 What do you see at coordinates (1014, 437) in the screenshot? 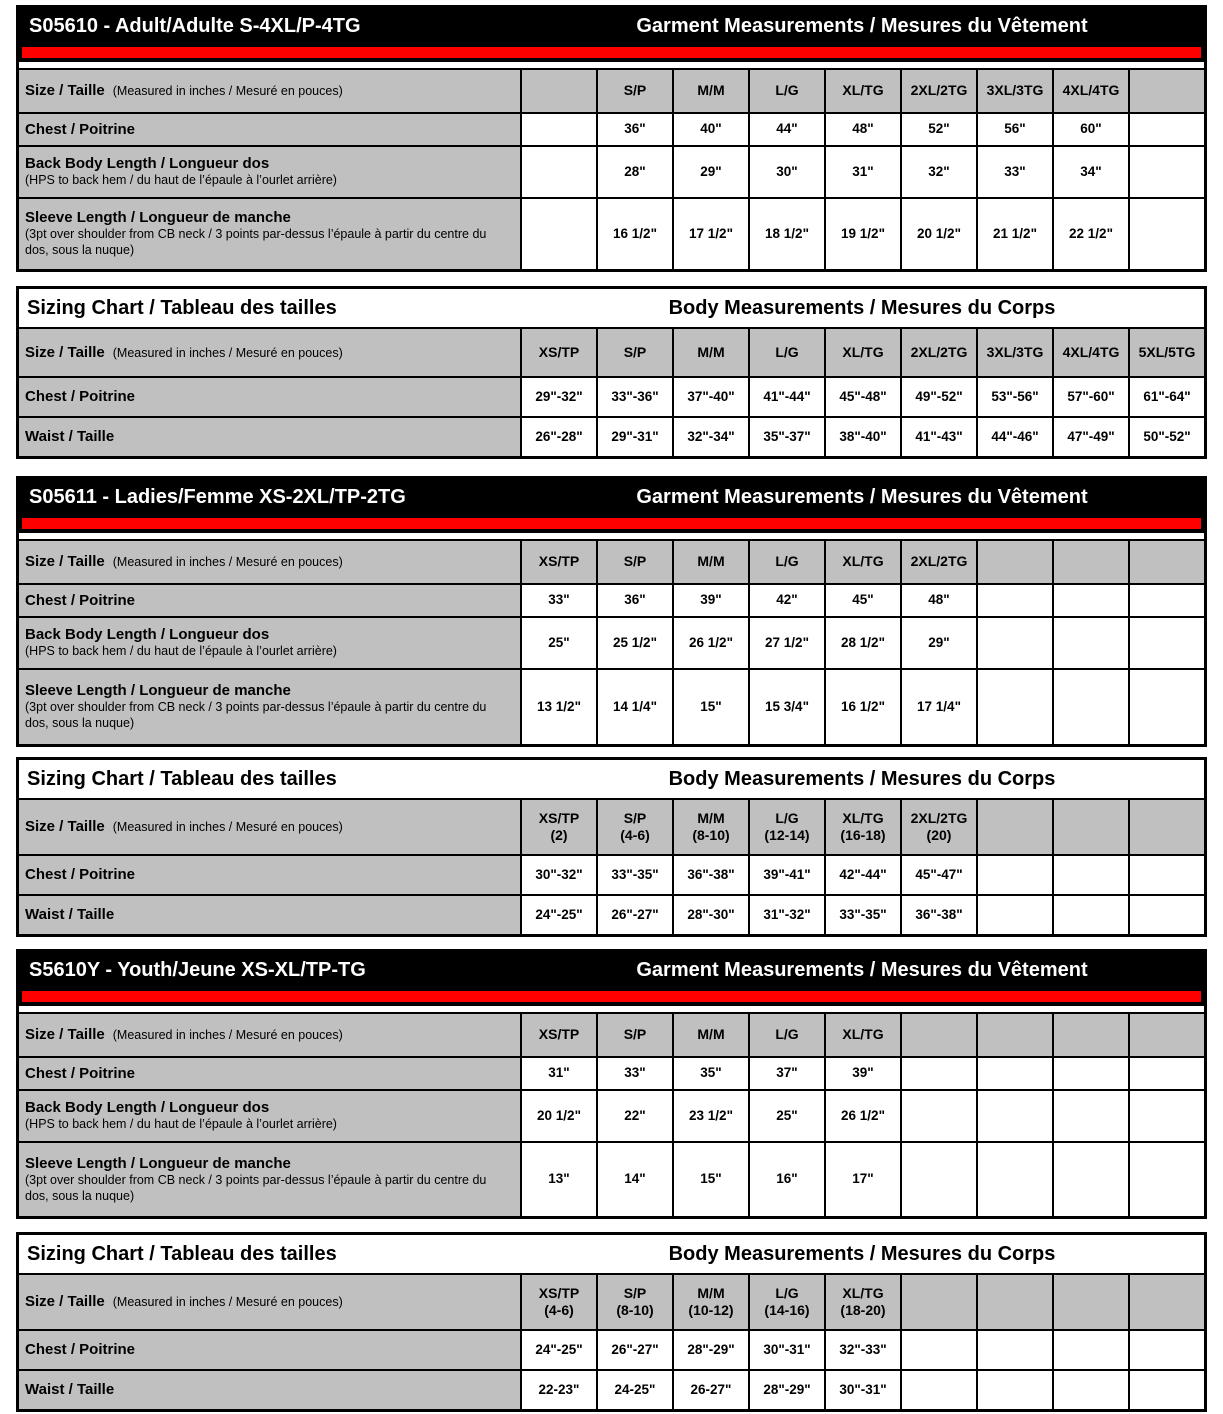
I see `measurement-value-cell: 44"-46"` at bounding box center [1014, 437].